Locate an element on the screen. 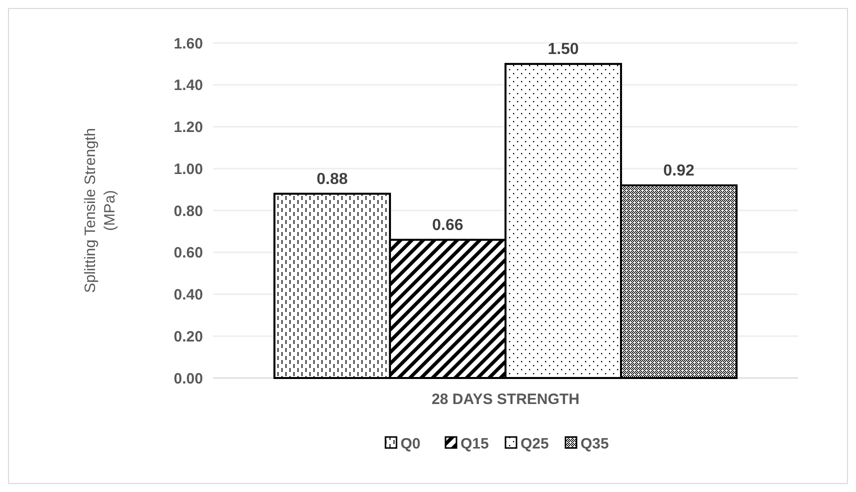  y-tick-label: 0.00 is located at coordinates (188, 379).